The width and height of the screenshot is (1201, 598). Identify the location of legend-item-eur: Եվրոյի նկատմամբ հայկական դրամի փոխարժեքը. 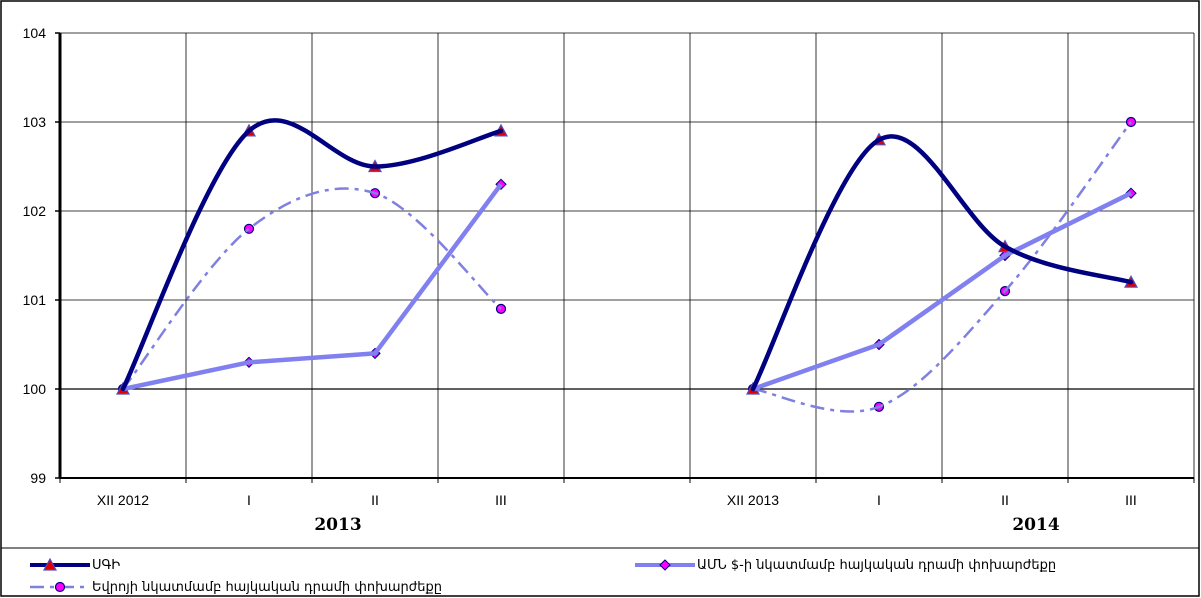
(236, 587).